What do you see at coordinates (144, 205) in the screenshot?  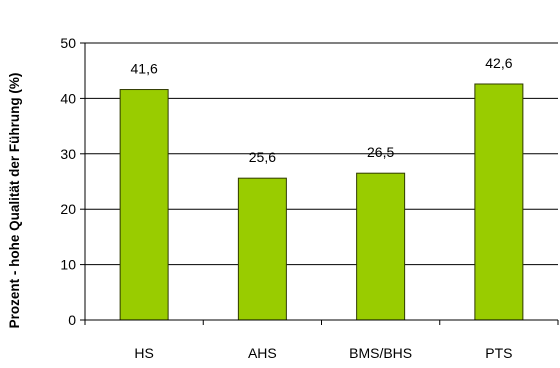 I see `bar-hs` at bounding box center [144, 205].